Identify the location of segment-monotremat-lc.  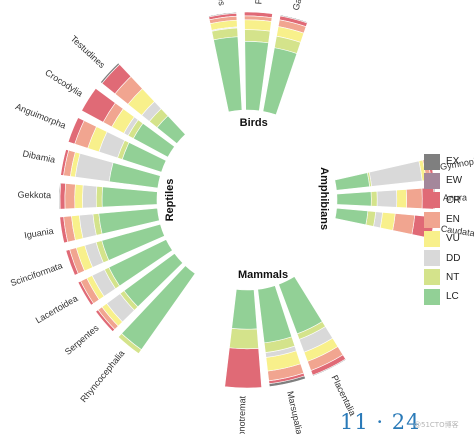
(244, 309).